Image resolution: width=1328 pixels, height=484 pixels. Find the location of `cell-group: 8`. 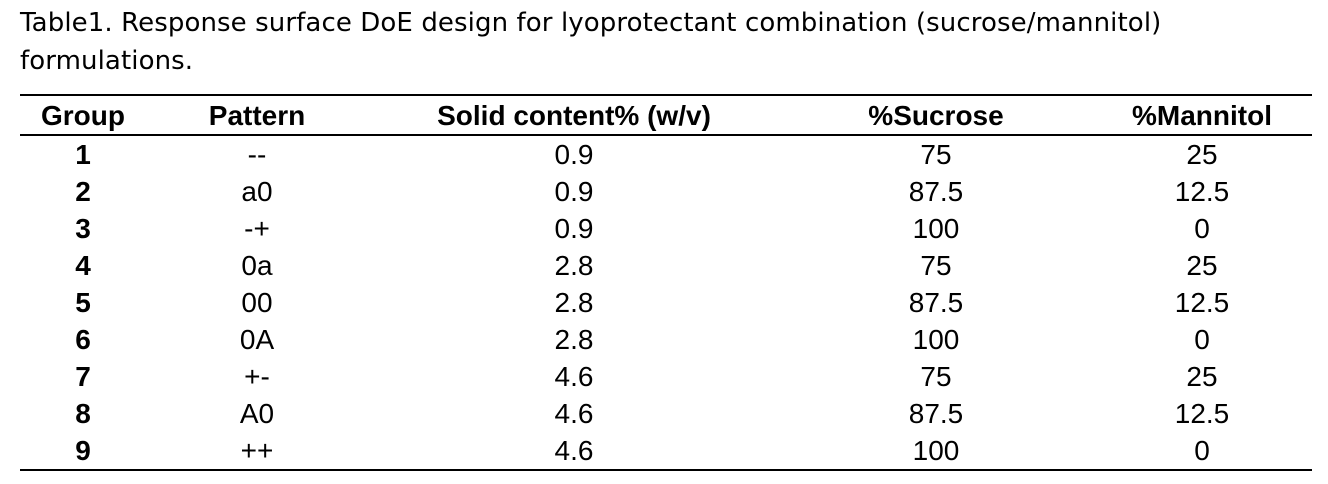

cell-group: 8 is located at coordinates (83, 413).